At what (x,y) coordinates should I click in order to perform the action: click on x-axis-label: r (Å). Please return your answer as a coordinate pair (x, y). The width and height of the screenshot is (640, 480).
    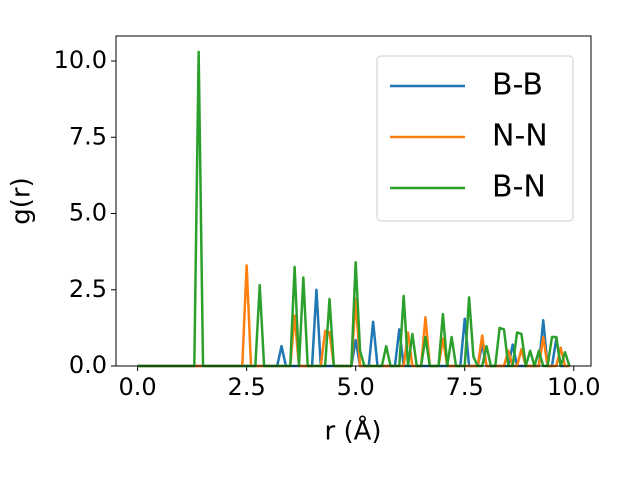
    Looking at the image, I should click on (352, 431).